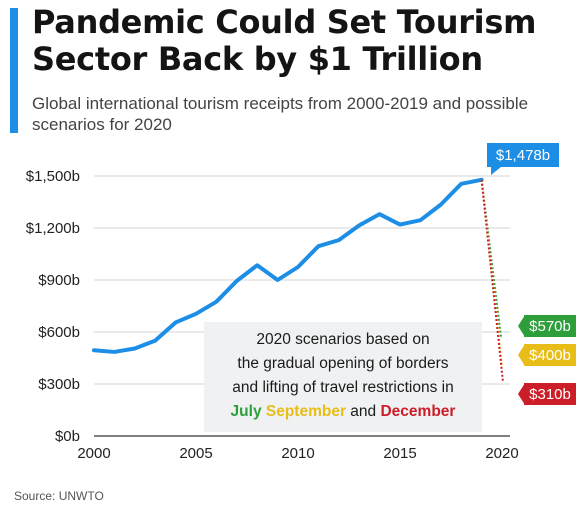  I want to click on scenario-value-label: $400b, so click(550, 355).